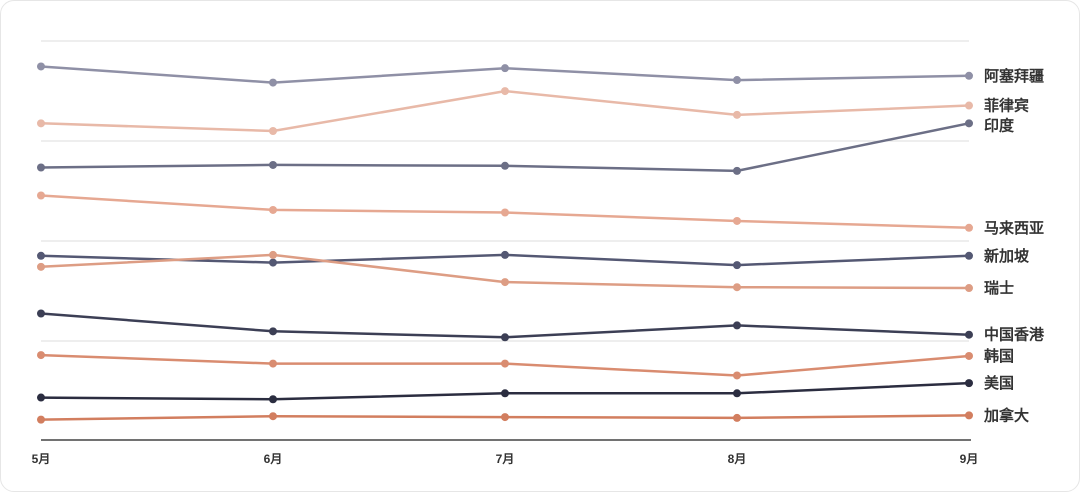 The height and width of the screenshot is (492, 1080). I want to click on series-label: 加拿大, so click(1006, 415).